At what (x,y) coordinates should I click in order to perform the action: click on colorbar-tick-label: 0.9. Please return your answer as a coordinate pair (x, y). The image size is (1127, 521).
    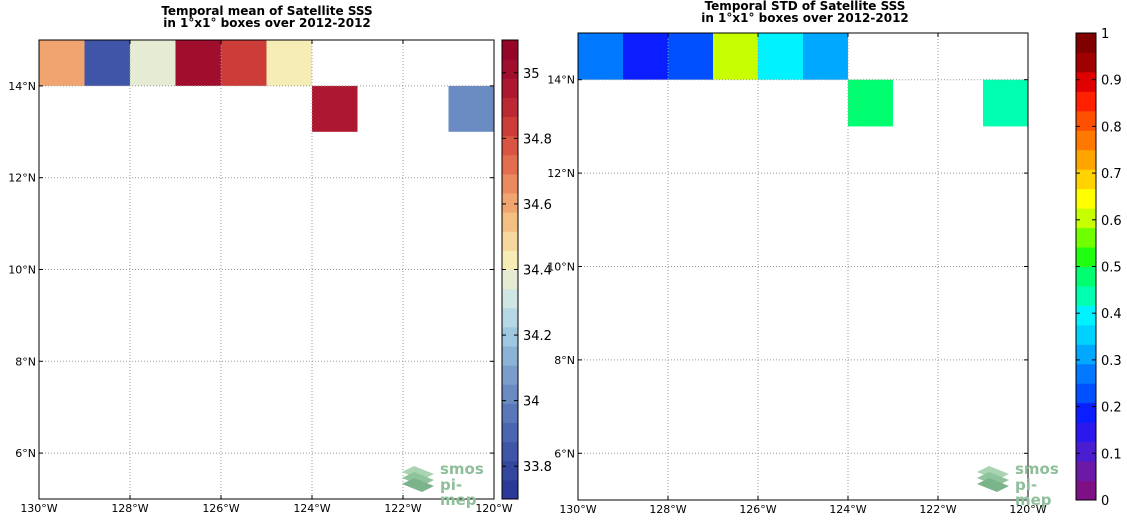
    Looking at the image, I should click on (1111, 81).